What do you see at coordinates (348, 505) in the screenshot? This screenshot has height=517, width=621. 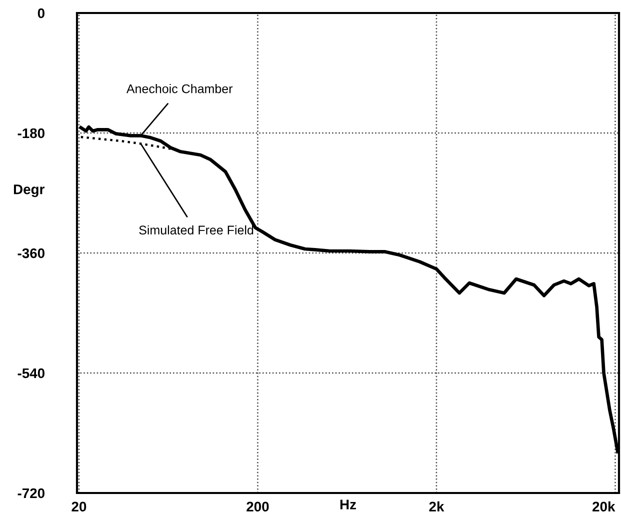 I see `x-axis-title: Hz` at bounding box center [348, 505].